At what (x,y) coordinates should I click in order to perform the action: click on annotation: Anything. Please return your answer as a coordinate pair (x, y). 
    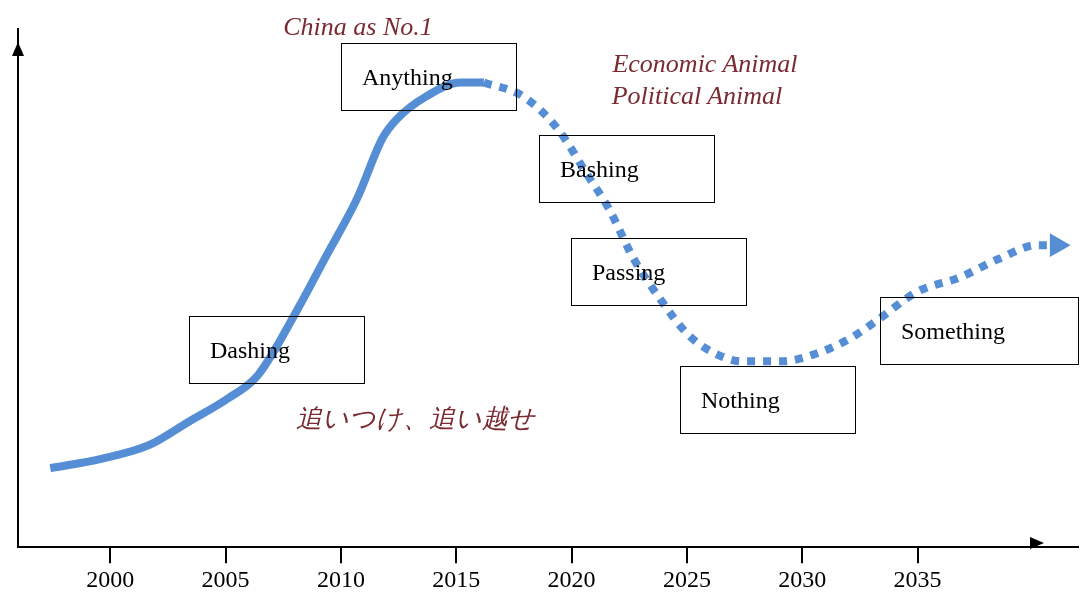
    Looking at the image, I should click on (407, 77).